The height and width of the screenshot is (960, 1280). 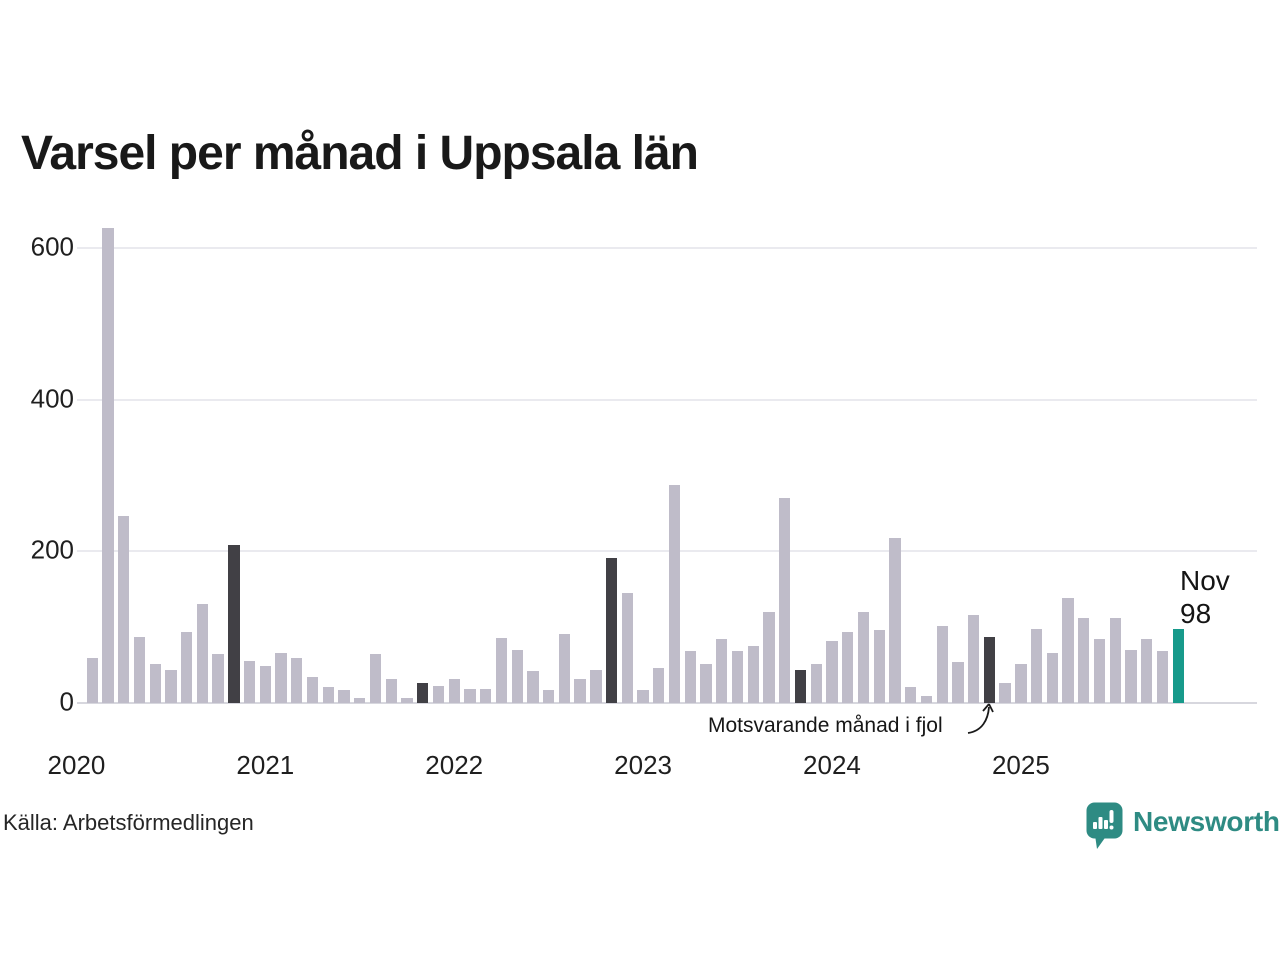 I want to click on y-axis-tick-label: 200, so click(x=52, y=549).